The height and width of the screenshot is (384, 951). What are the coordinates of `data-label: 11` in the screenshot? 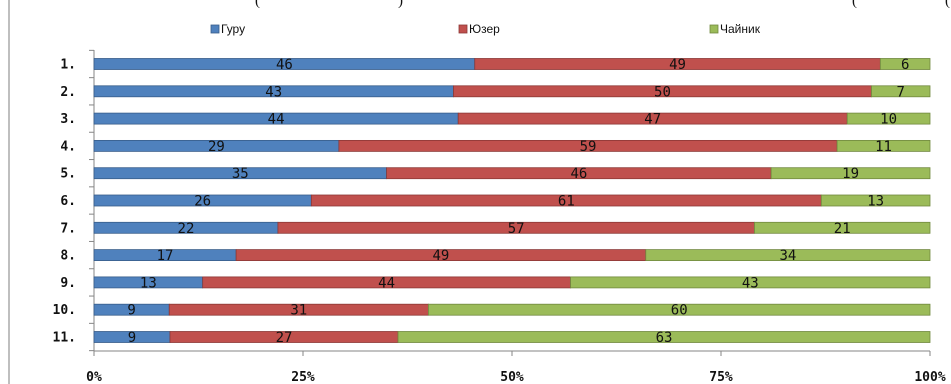 It's located at (883, 147).